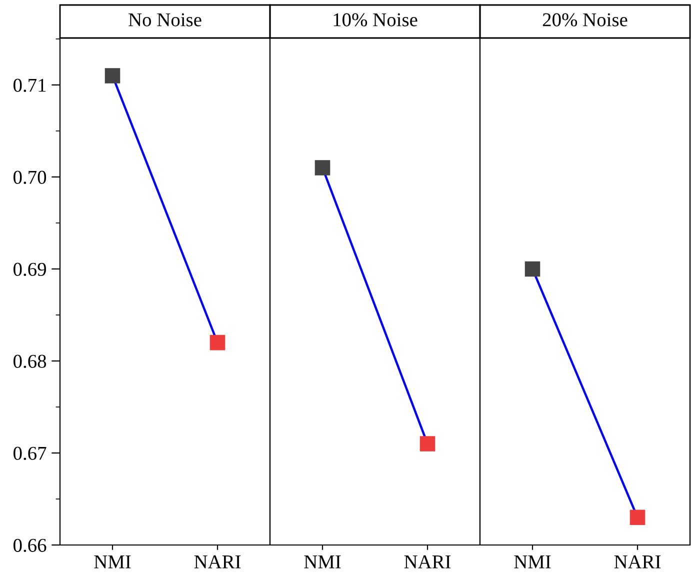 The width and height of the screenshot is (691, 584). What do you see at coordinates (30, 85) in the screenshot?
I see `y-tick-label: 0.71` at bounding box center [30, 85].